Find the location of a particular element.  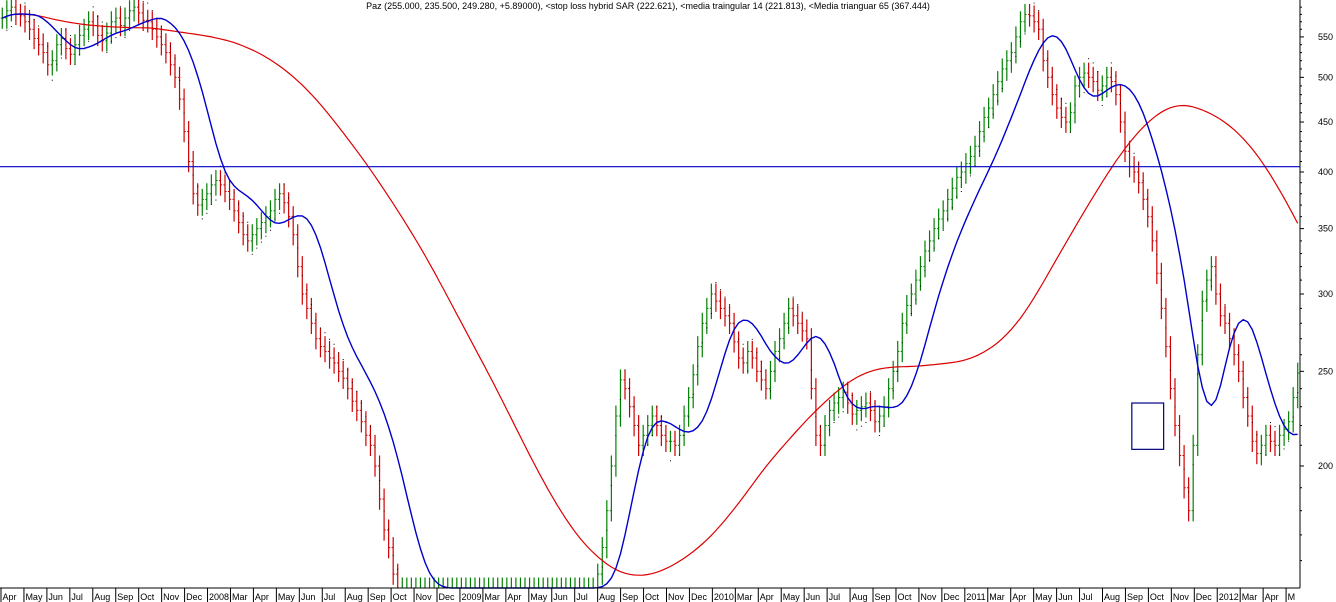

x-tick-label: 2012 is located at coordinates (1229, 597).